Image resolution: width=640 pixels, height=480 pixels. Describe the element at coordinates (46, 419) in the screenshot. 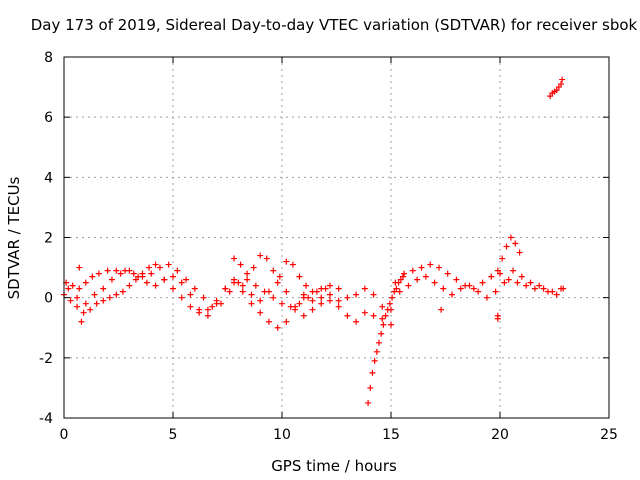

I see `y-tick-label: -4` at that location.